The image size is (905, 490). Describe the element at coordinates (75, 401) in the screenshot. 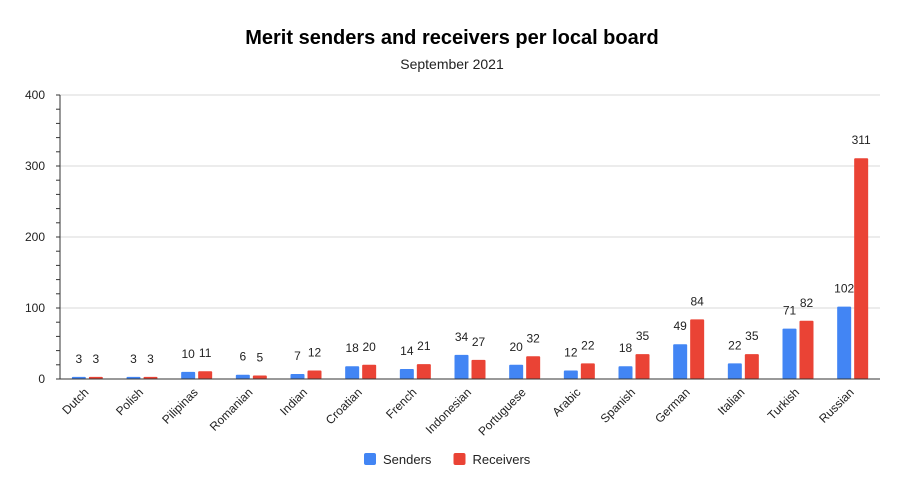

I see `x-tick-label: Dutch` at that location.